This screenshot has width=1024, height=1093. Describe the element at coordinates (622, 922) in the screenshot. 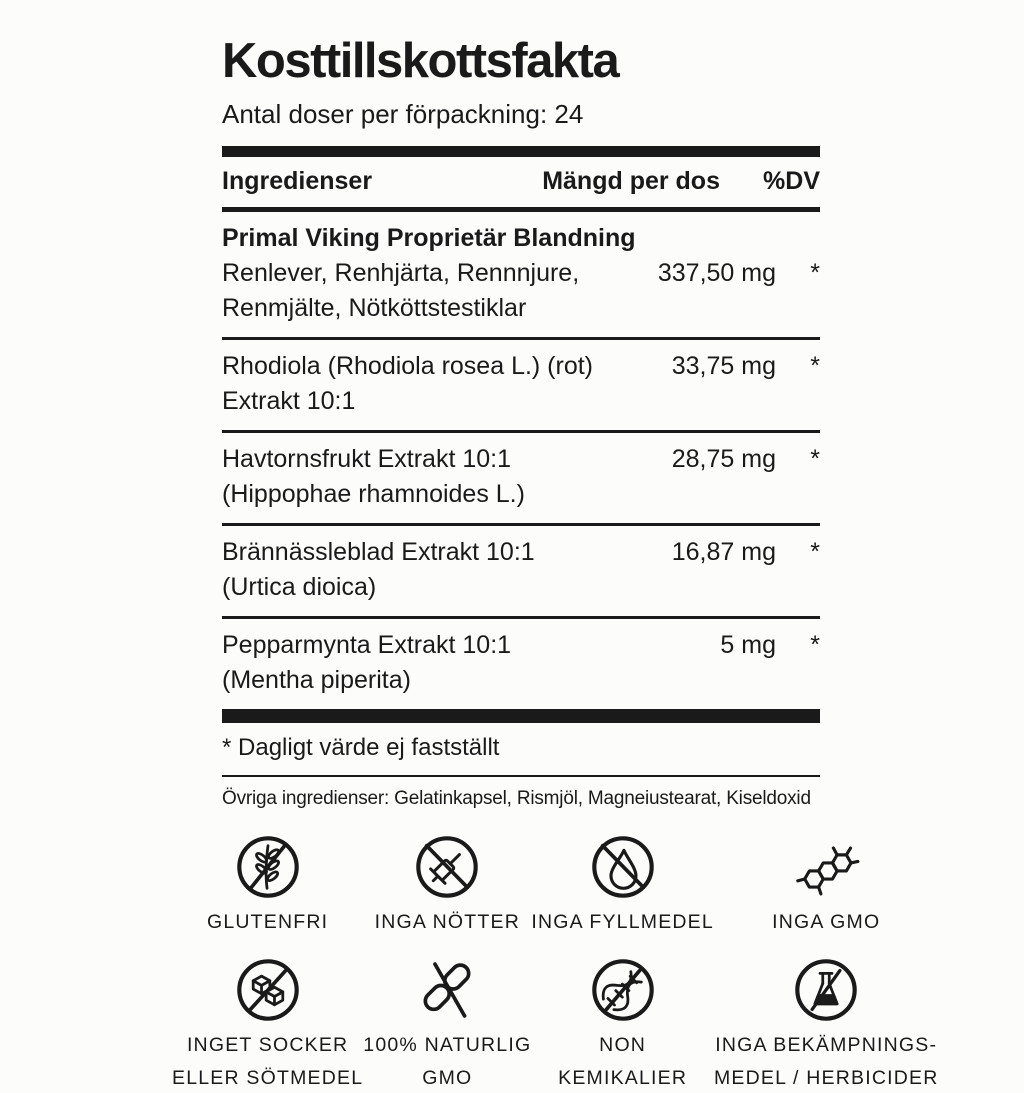

I see `badge-label: INGA FYLLMEDEL` at that location.